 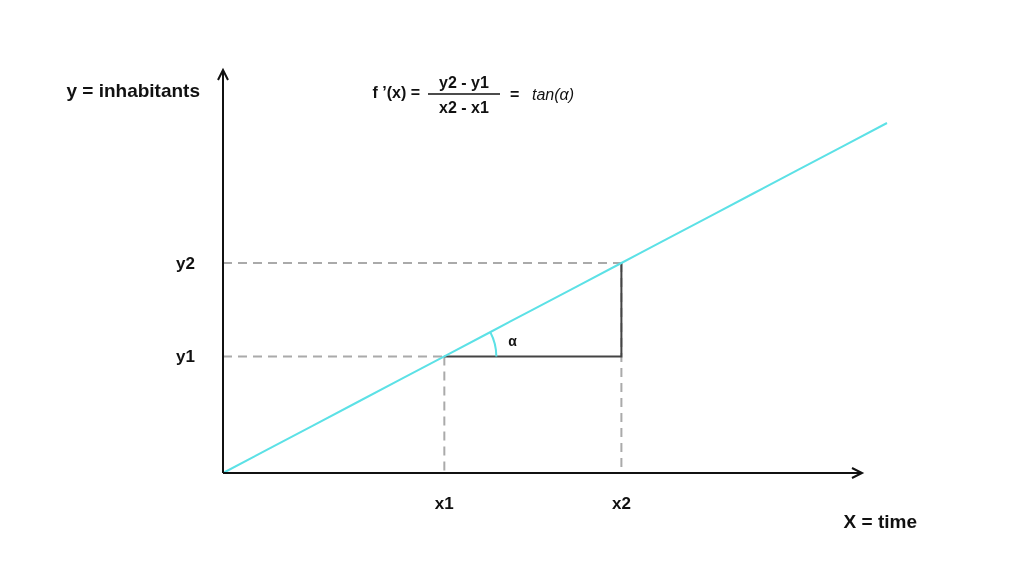 I want to click on y-axis-title: y = inhabitants, so click(x=133, y=90).